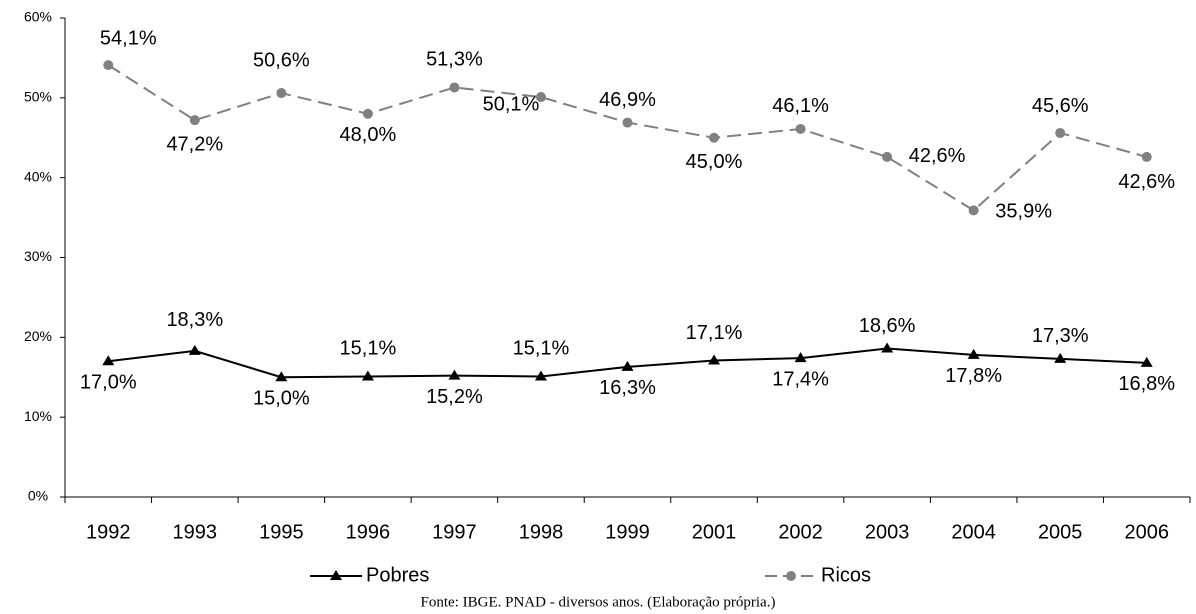  Describe the element at coordinates (714, 333) in the screenshot. I see `value-label: 17,1%` at that location.